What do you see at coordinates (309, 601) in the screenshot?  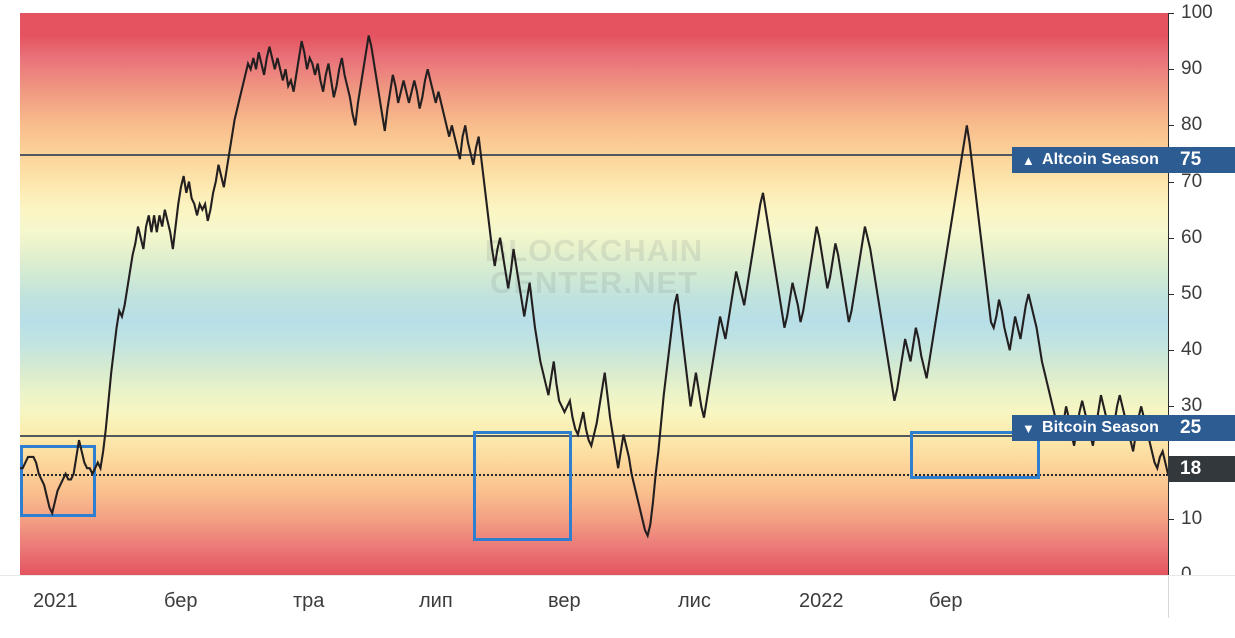 I see `x-tick-label: тра` at bounding box center [309, 601].